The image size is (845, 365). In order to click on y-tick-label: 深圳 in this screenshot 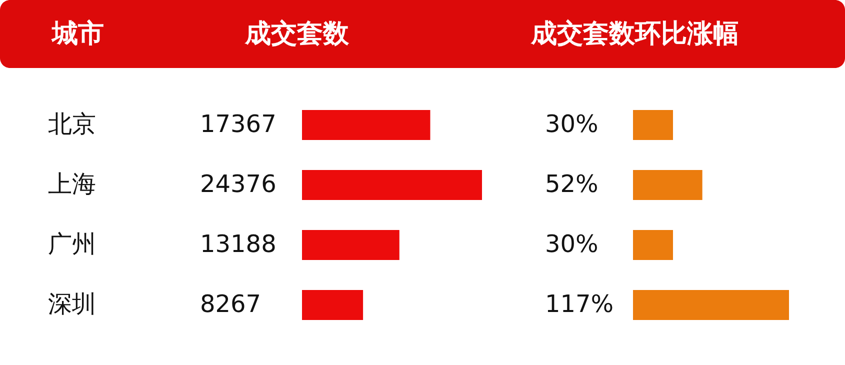, I will do `click(72, 304)`.